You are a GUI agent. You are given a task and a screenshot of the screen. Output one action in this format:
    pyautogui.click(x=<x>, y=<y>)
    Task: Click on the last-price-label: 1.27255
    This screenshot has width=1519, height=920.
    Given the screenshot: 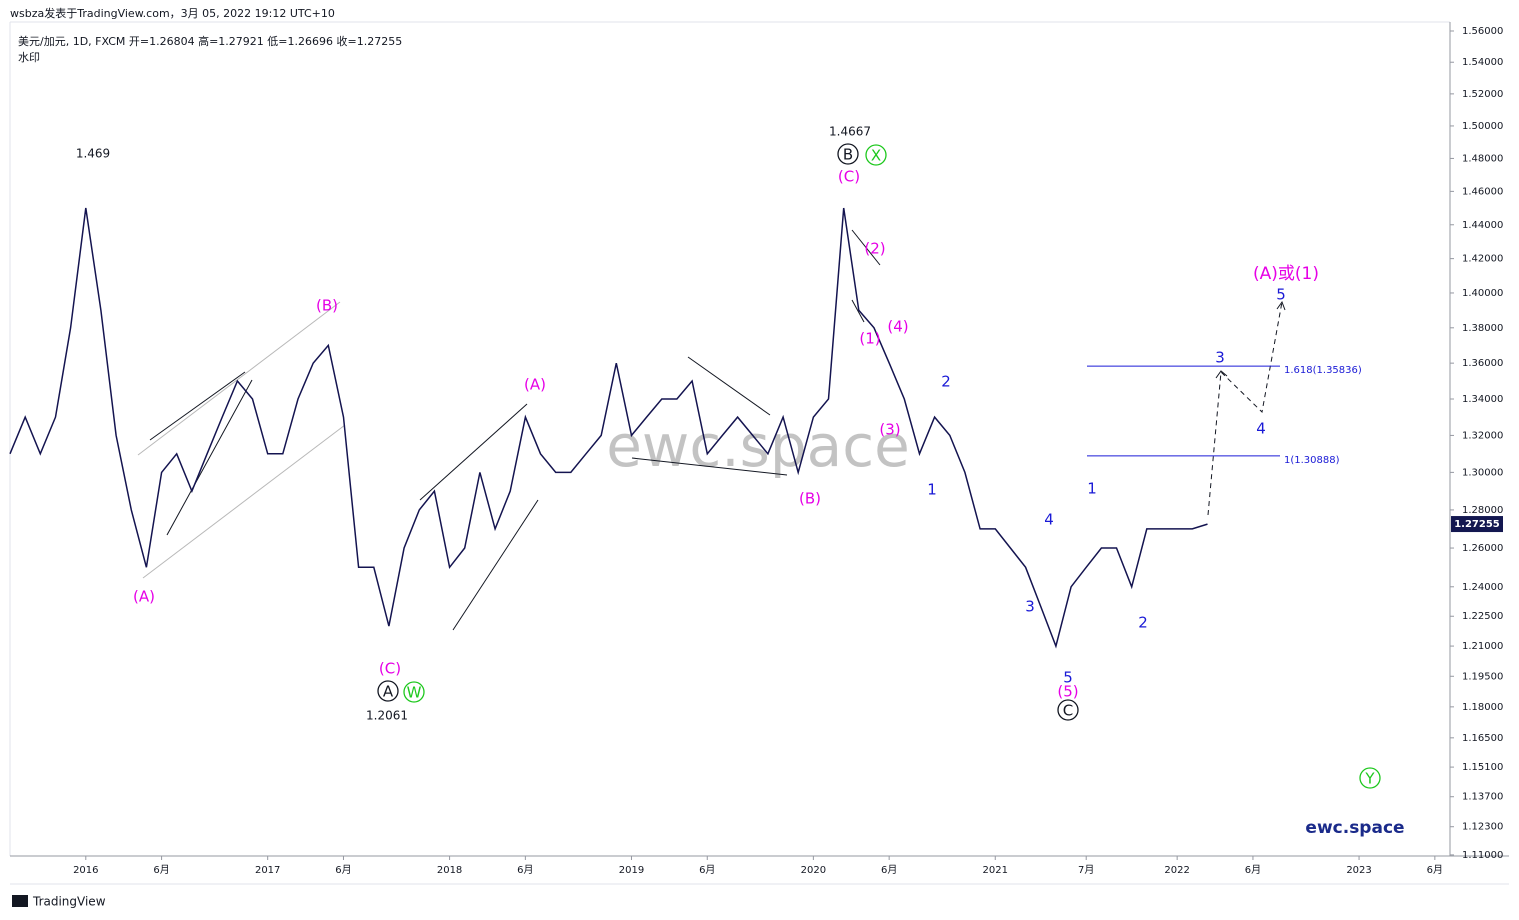 What is the action you would take?
    pyautogui.click(x=1477, y=524)
    